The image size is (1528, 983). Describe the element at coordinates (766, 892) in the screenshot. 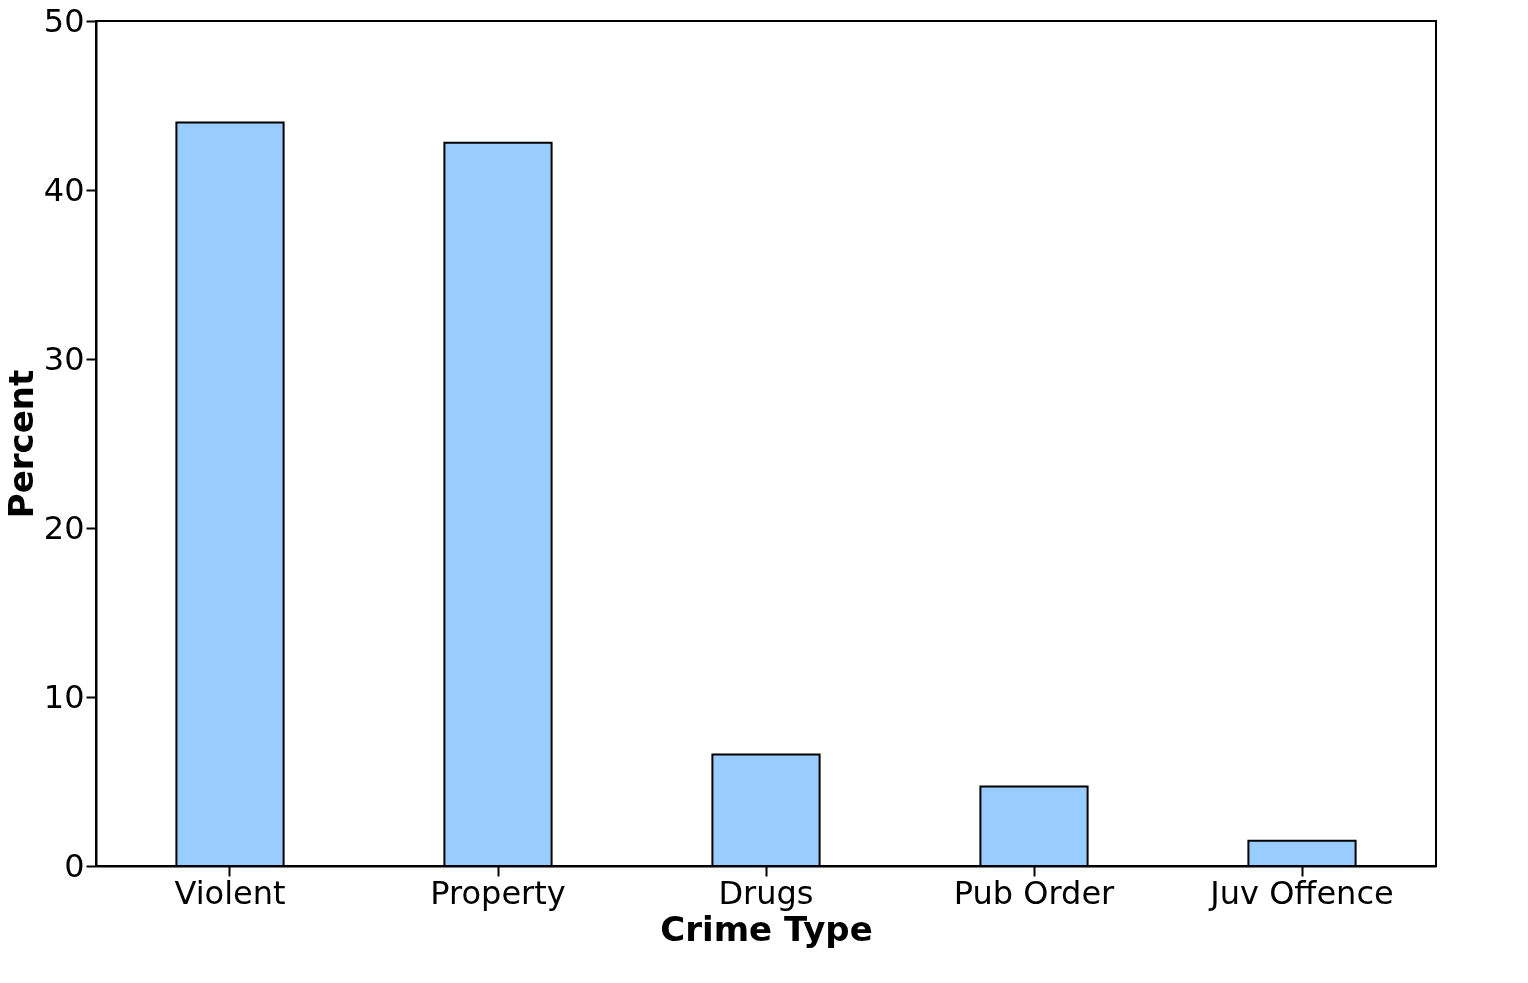

I see `x-tick-label: Drugs` at that location.